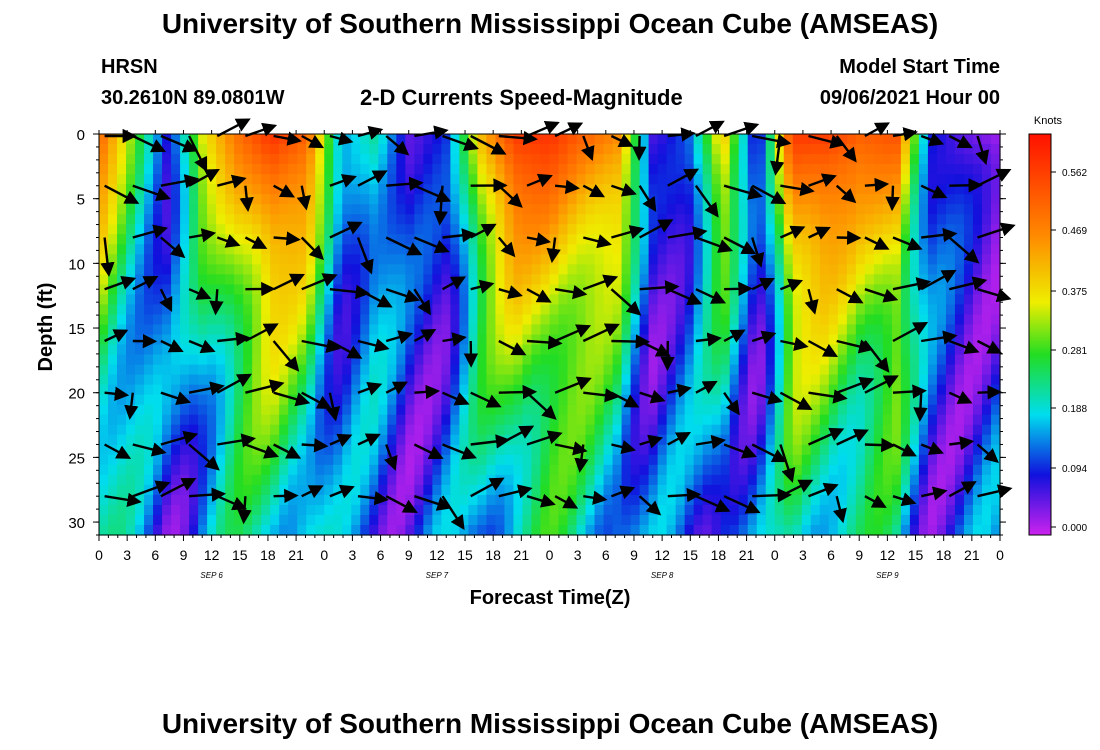 This screenshot has height=750, width=1100. Describe the element at coordinates (550, 555) in the screenshot. I see `x-tick-label: 0` at that location.